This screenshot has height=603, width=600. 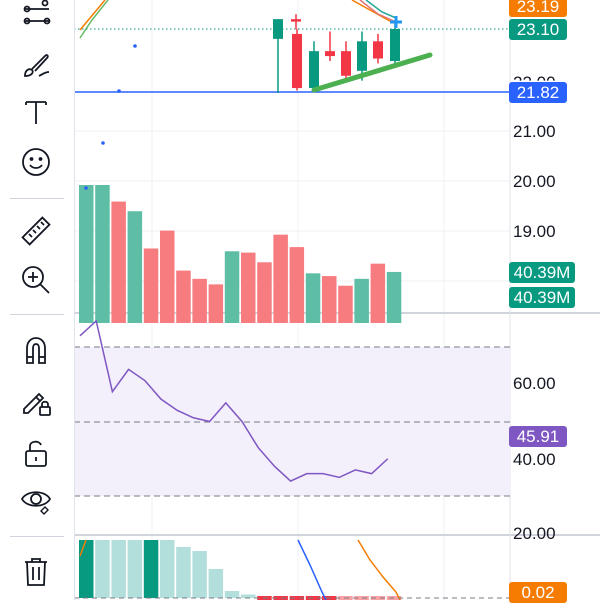 I want to click on smiley-icon, so click(x=36, y=162).